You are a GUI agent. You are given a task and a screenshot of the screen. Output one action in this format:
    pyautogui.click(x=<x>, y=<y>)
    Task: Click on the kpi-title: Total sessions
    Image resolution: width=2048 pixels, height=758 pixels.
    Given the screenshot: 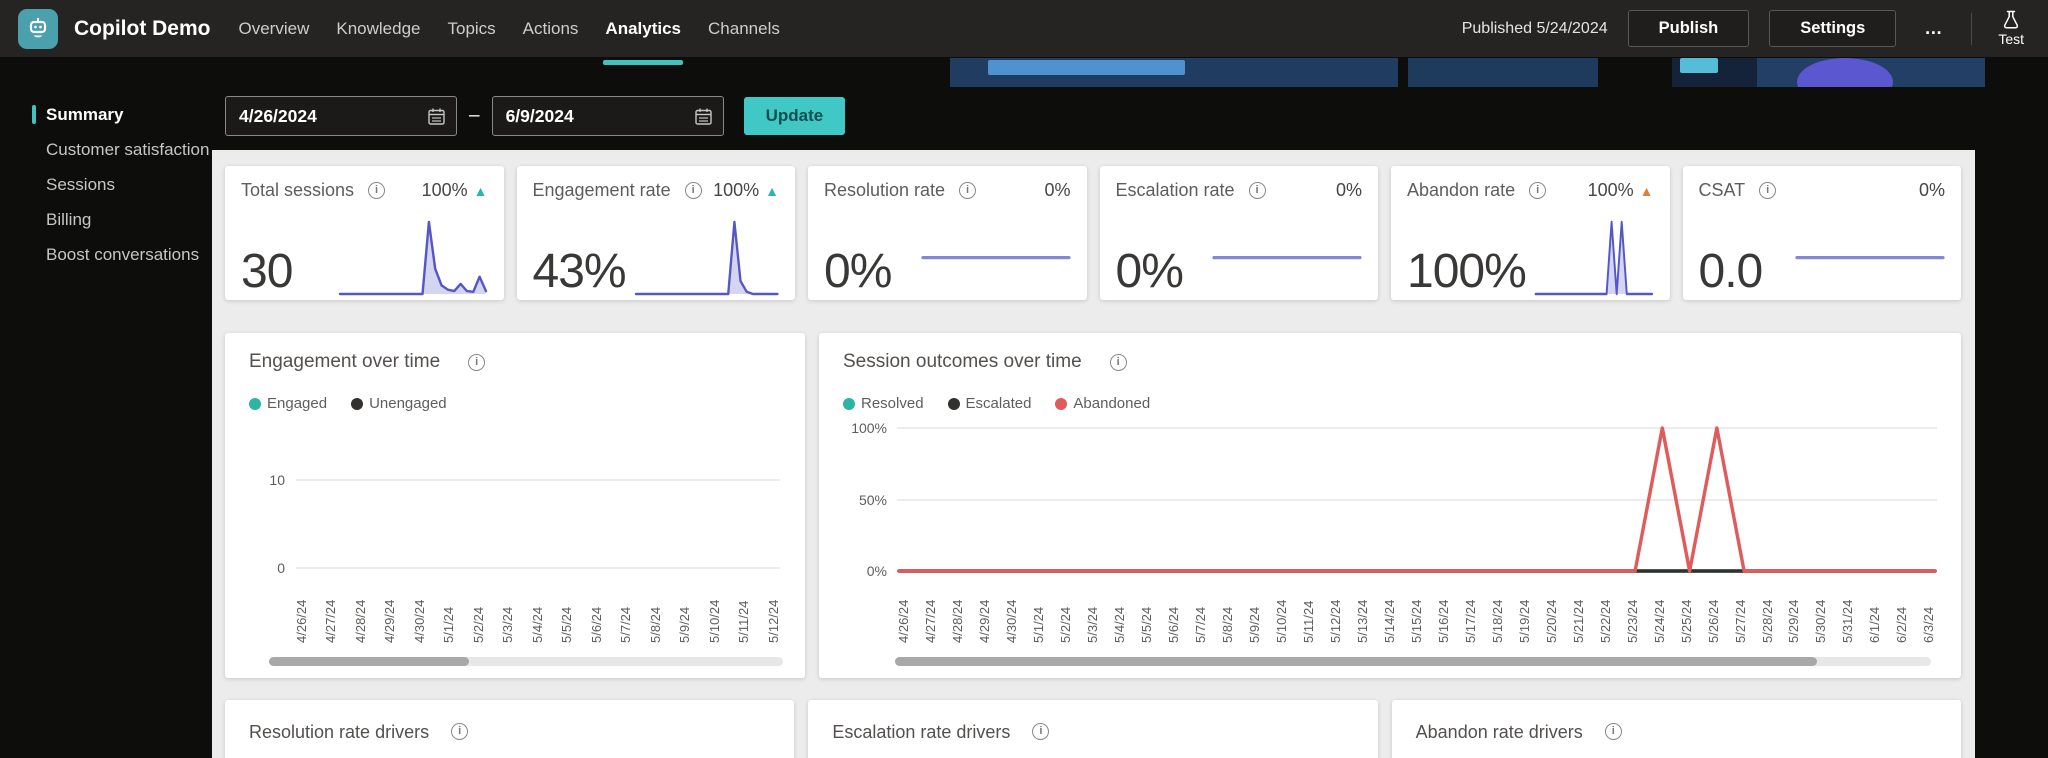 What is the action you would take?
    pyautogui.click(x=298, y=190)
    